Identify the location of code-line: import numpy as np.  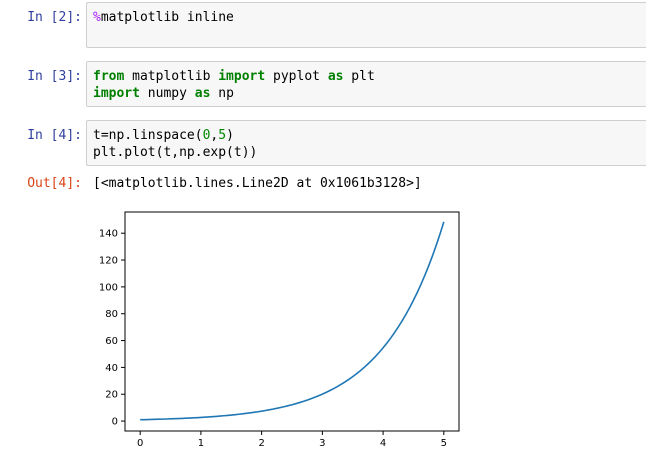
(366, 93).